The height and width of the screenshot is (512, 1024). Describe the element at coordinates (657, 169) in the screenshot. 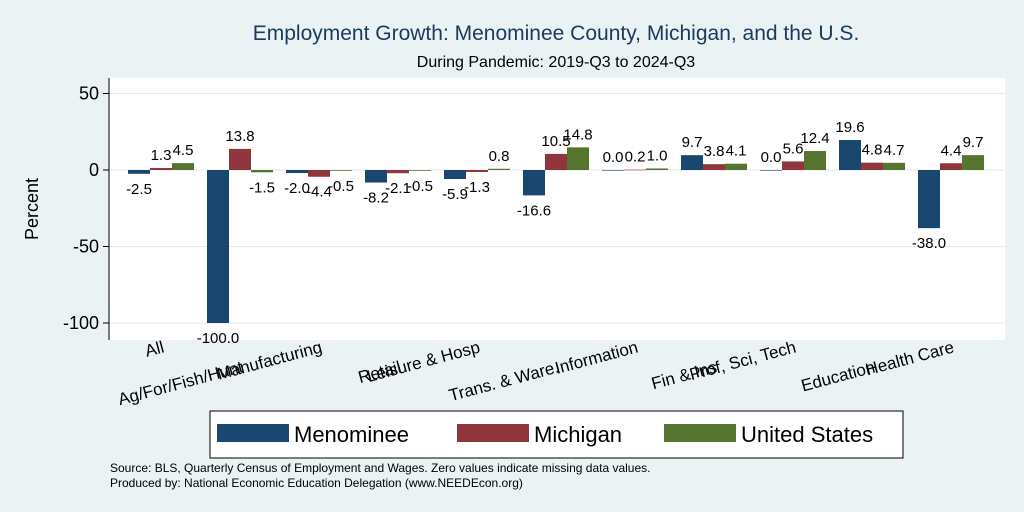

I see `bar-united-states-information` at that location.